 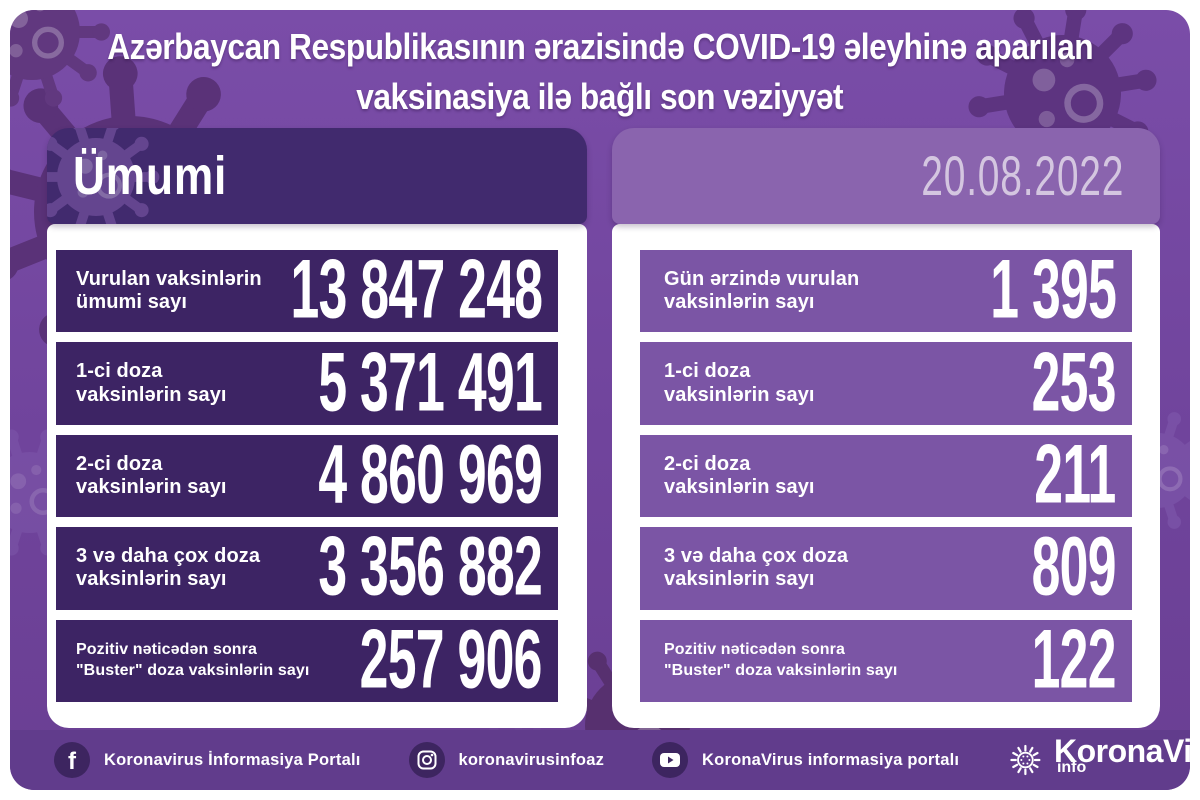 What do you see at coordinates (831, 759) in the screenshot?
I see `youtube-handle: KoronaVirus informasiya portalı` at bounding box center [831, 759].